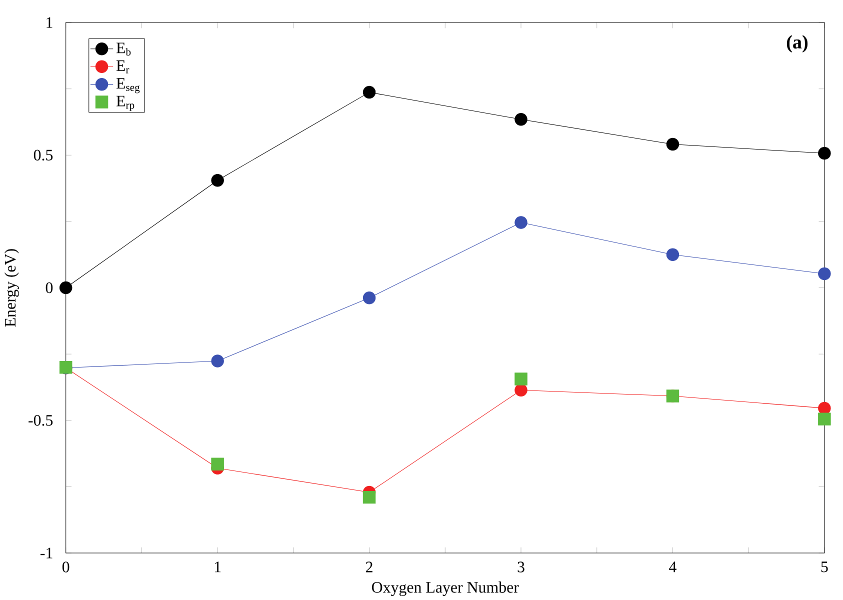 The width and height of the screenshot is (843, 600). I want to click on x-tick-label: 5, so click(824, 566).